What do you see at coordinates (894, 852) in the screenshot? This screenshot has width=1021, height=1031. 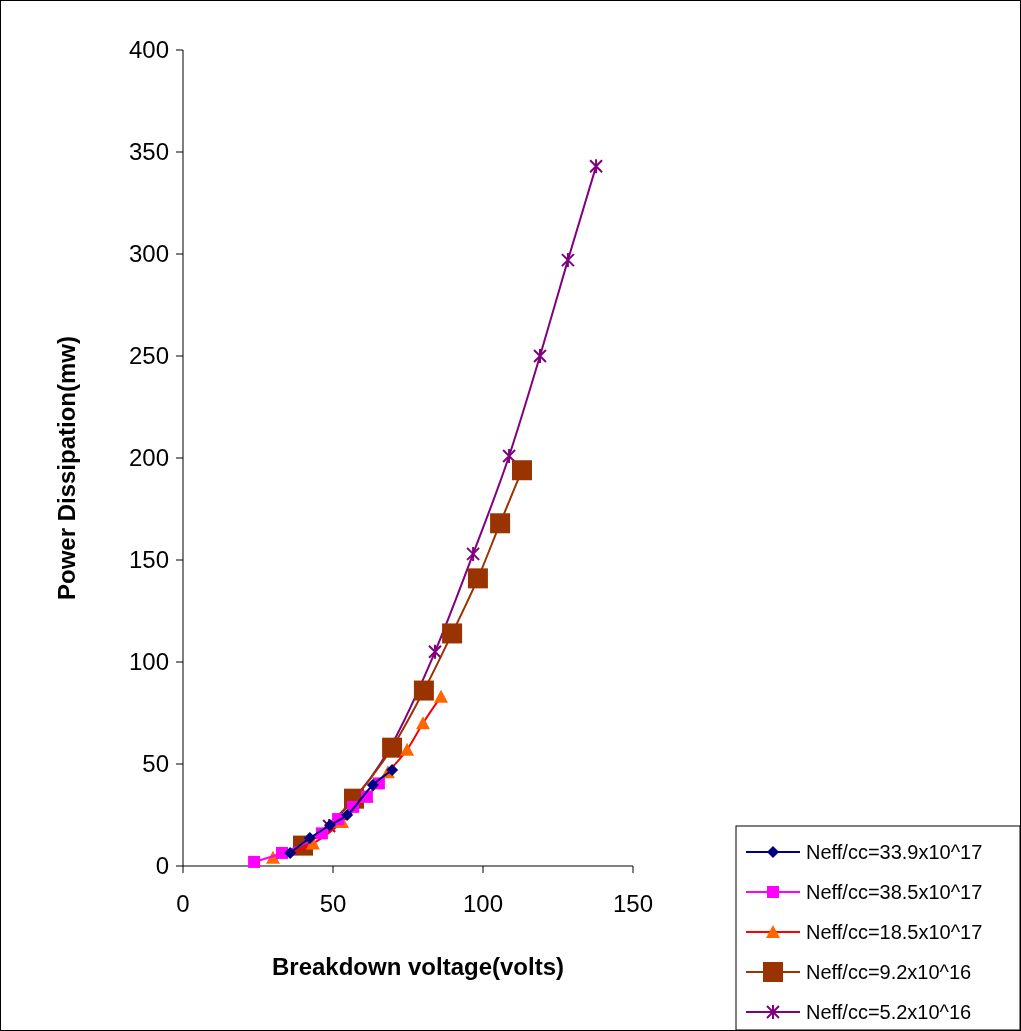 I see `legend-label: Neff/cc=33.9x10^17` at bounding box center [894, 852].